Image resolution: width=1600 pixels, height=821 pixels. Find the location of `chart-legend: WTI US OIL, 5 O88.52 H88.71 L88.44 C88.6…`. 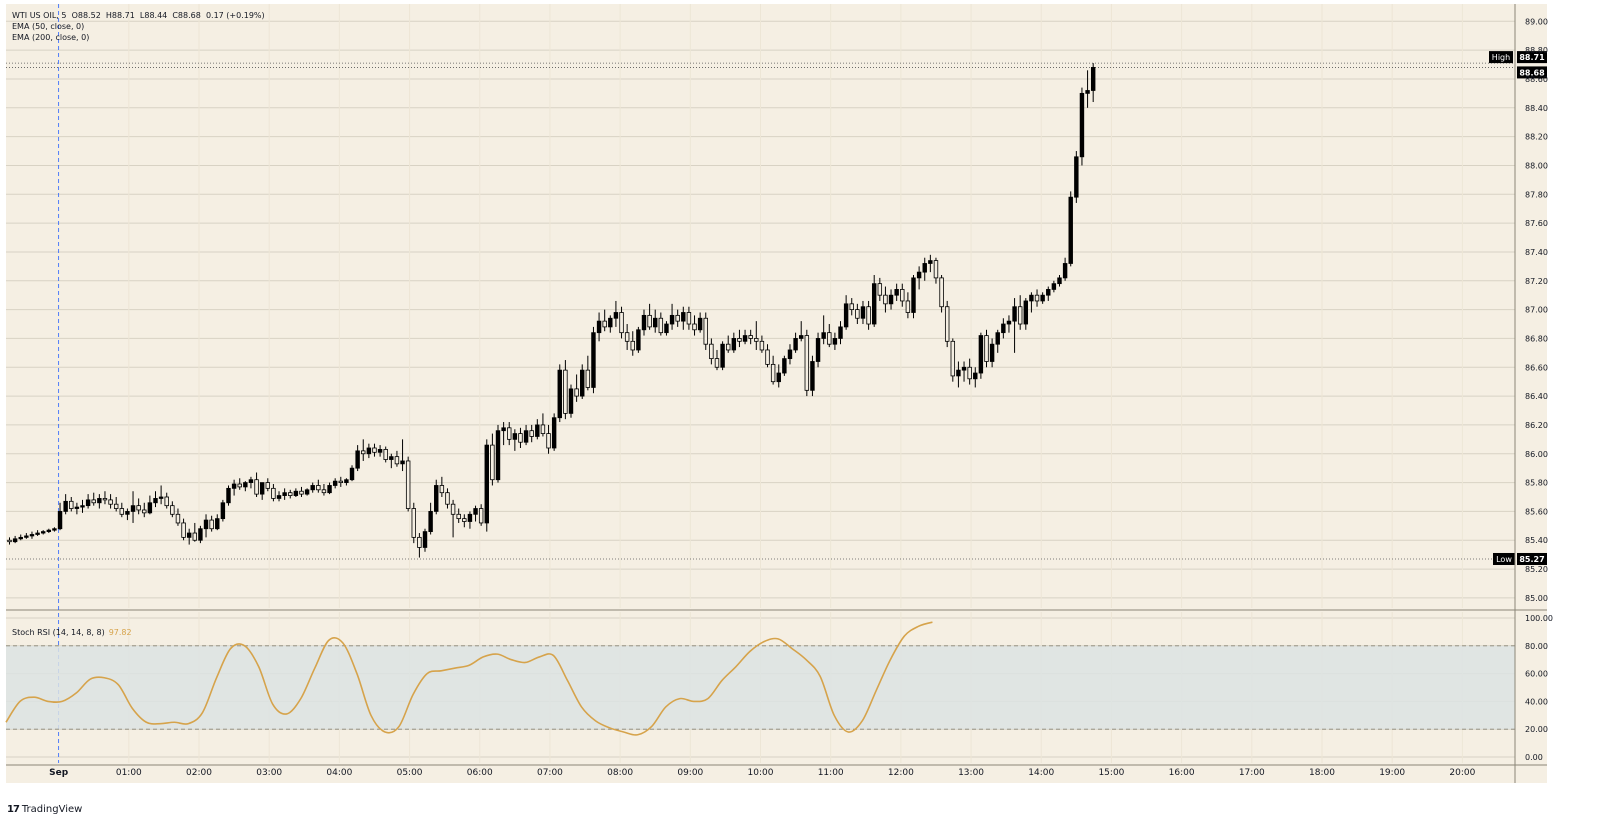

chart-legend: WTI US OIL, 5 O88.52 H88.71 L88.44 C88.6… is located at coordinates (138, 26).